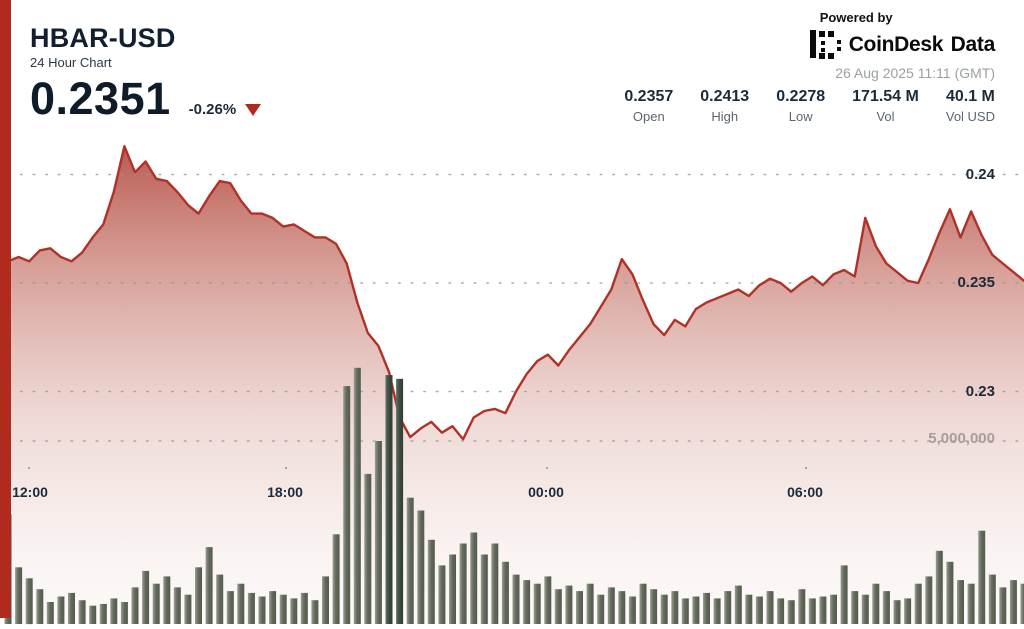 This screenshot has width=1024, height=629. Describe the element at coordinates (885, 96) in the screenshot. I see `stat-vol-value: 171.54 M` at that location.